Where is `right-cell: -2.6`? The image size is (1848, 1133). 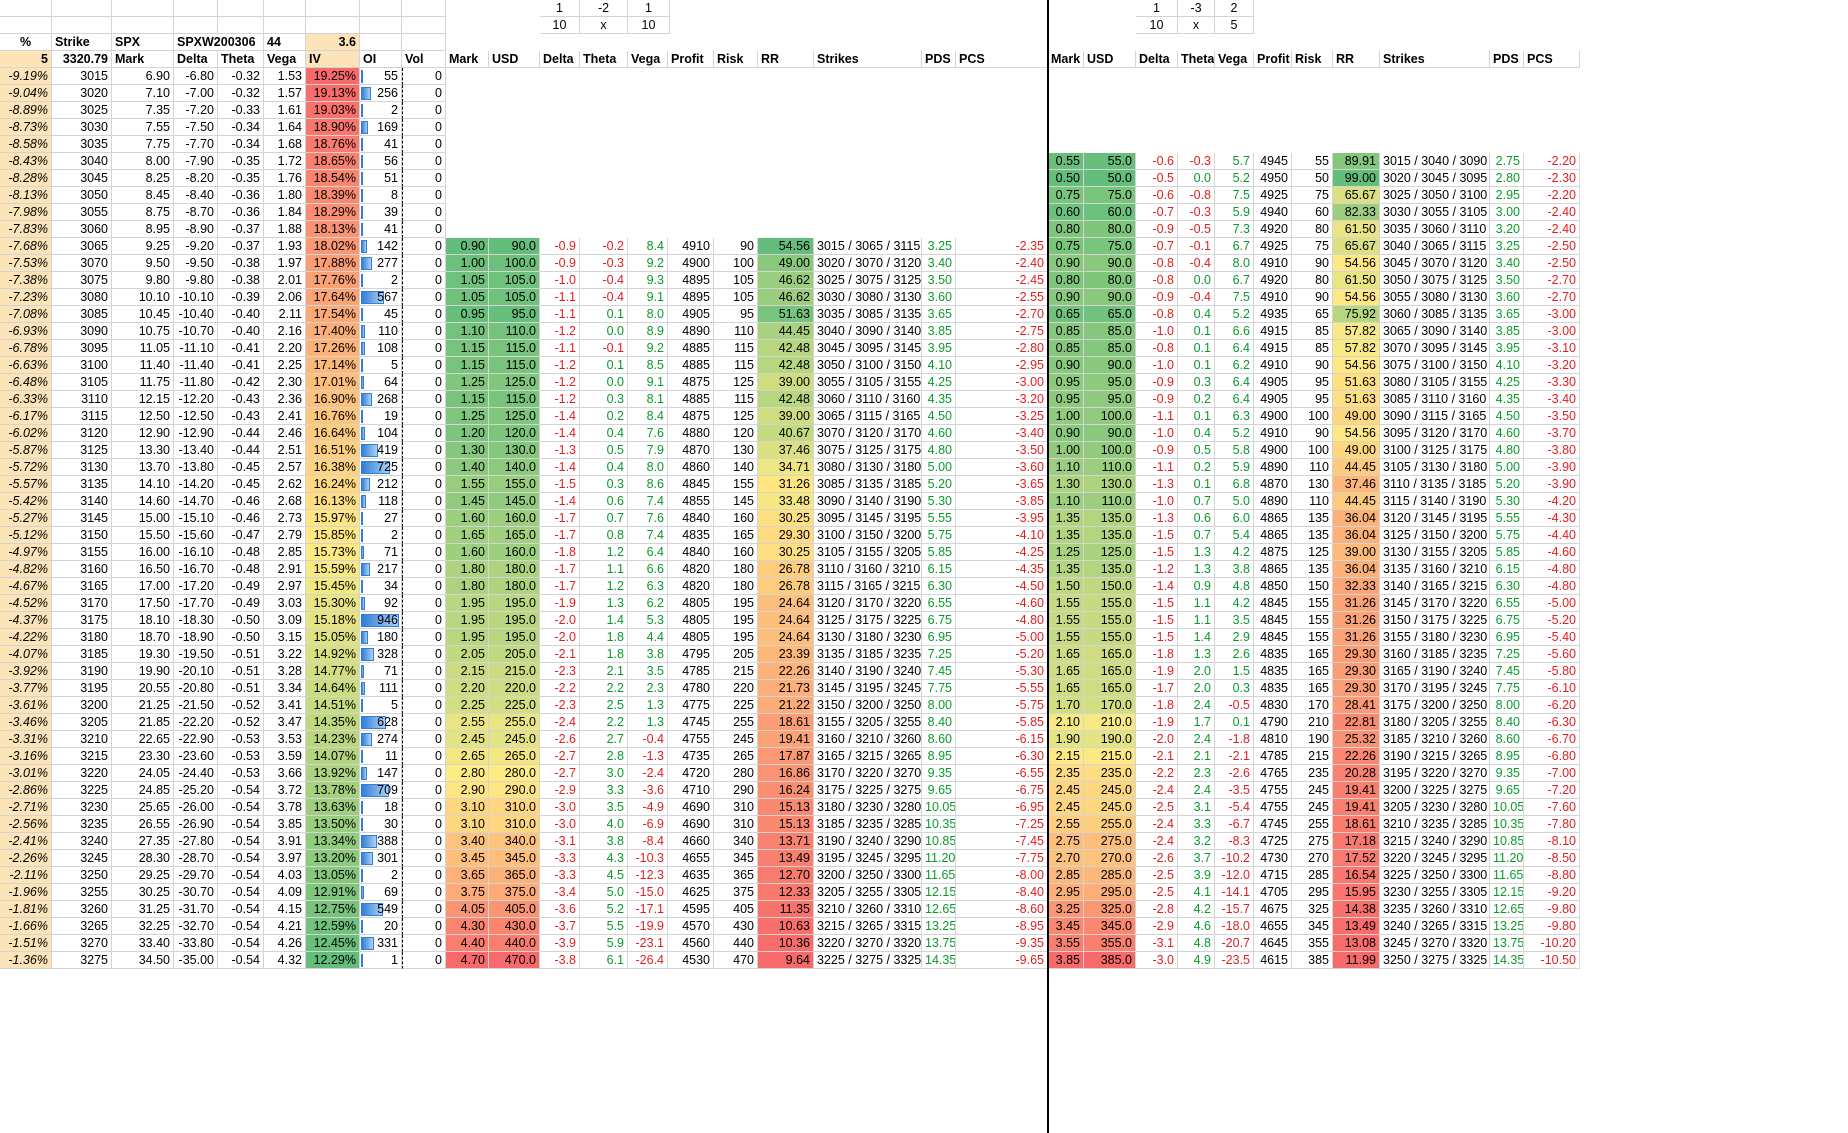 right-cell: -2.6 is located at coordinates (1157, 858).